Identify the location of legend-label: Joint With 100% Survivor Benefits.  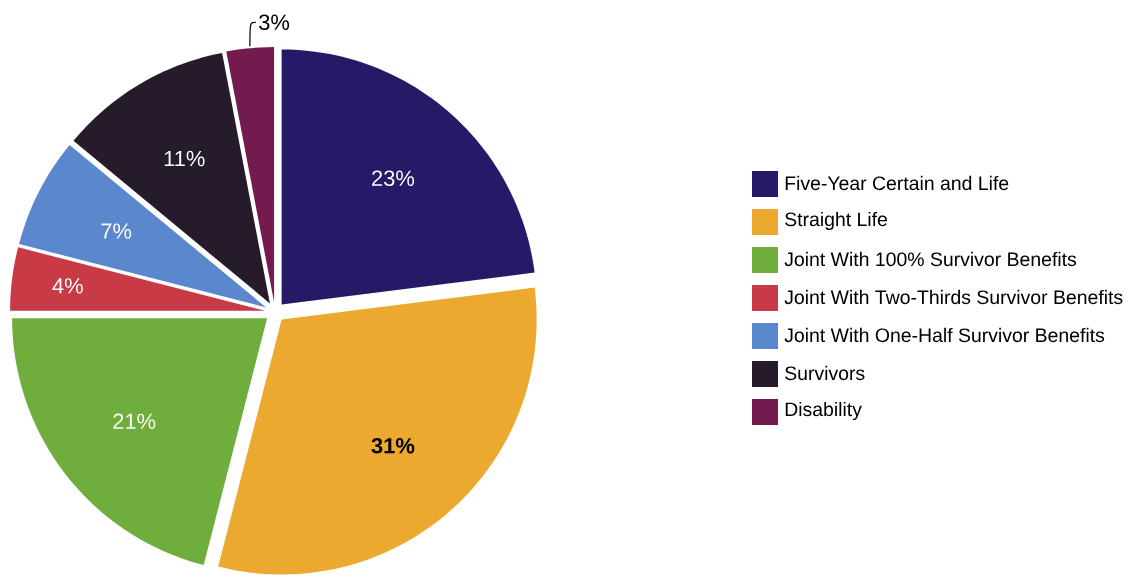
(930, 259).